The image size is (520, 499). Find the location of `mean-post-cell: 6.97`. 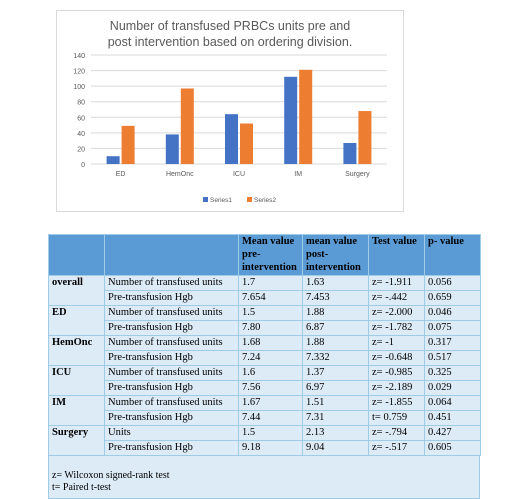

mean-post-cell: 6.97 is located at coordinates (335, 388).